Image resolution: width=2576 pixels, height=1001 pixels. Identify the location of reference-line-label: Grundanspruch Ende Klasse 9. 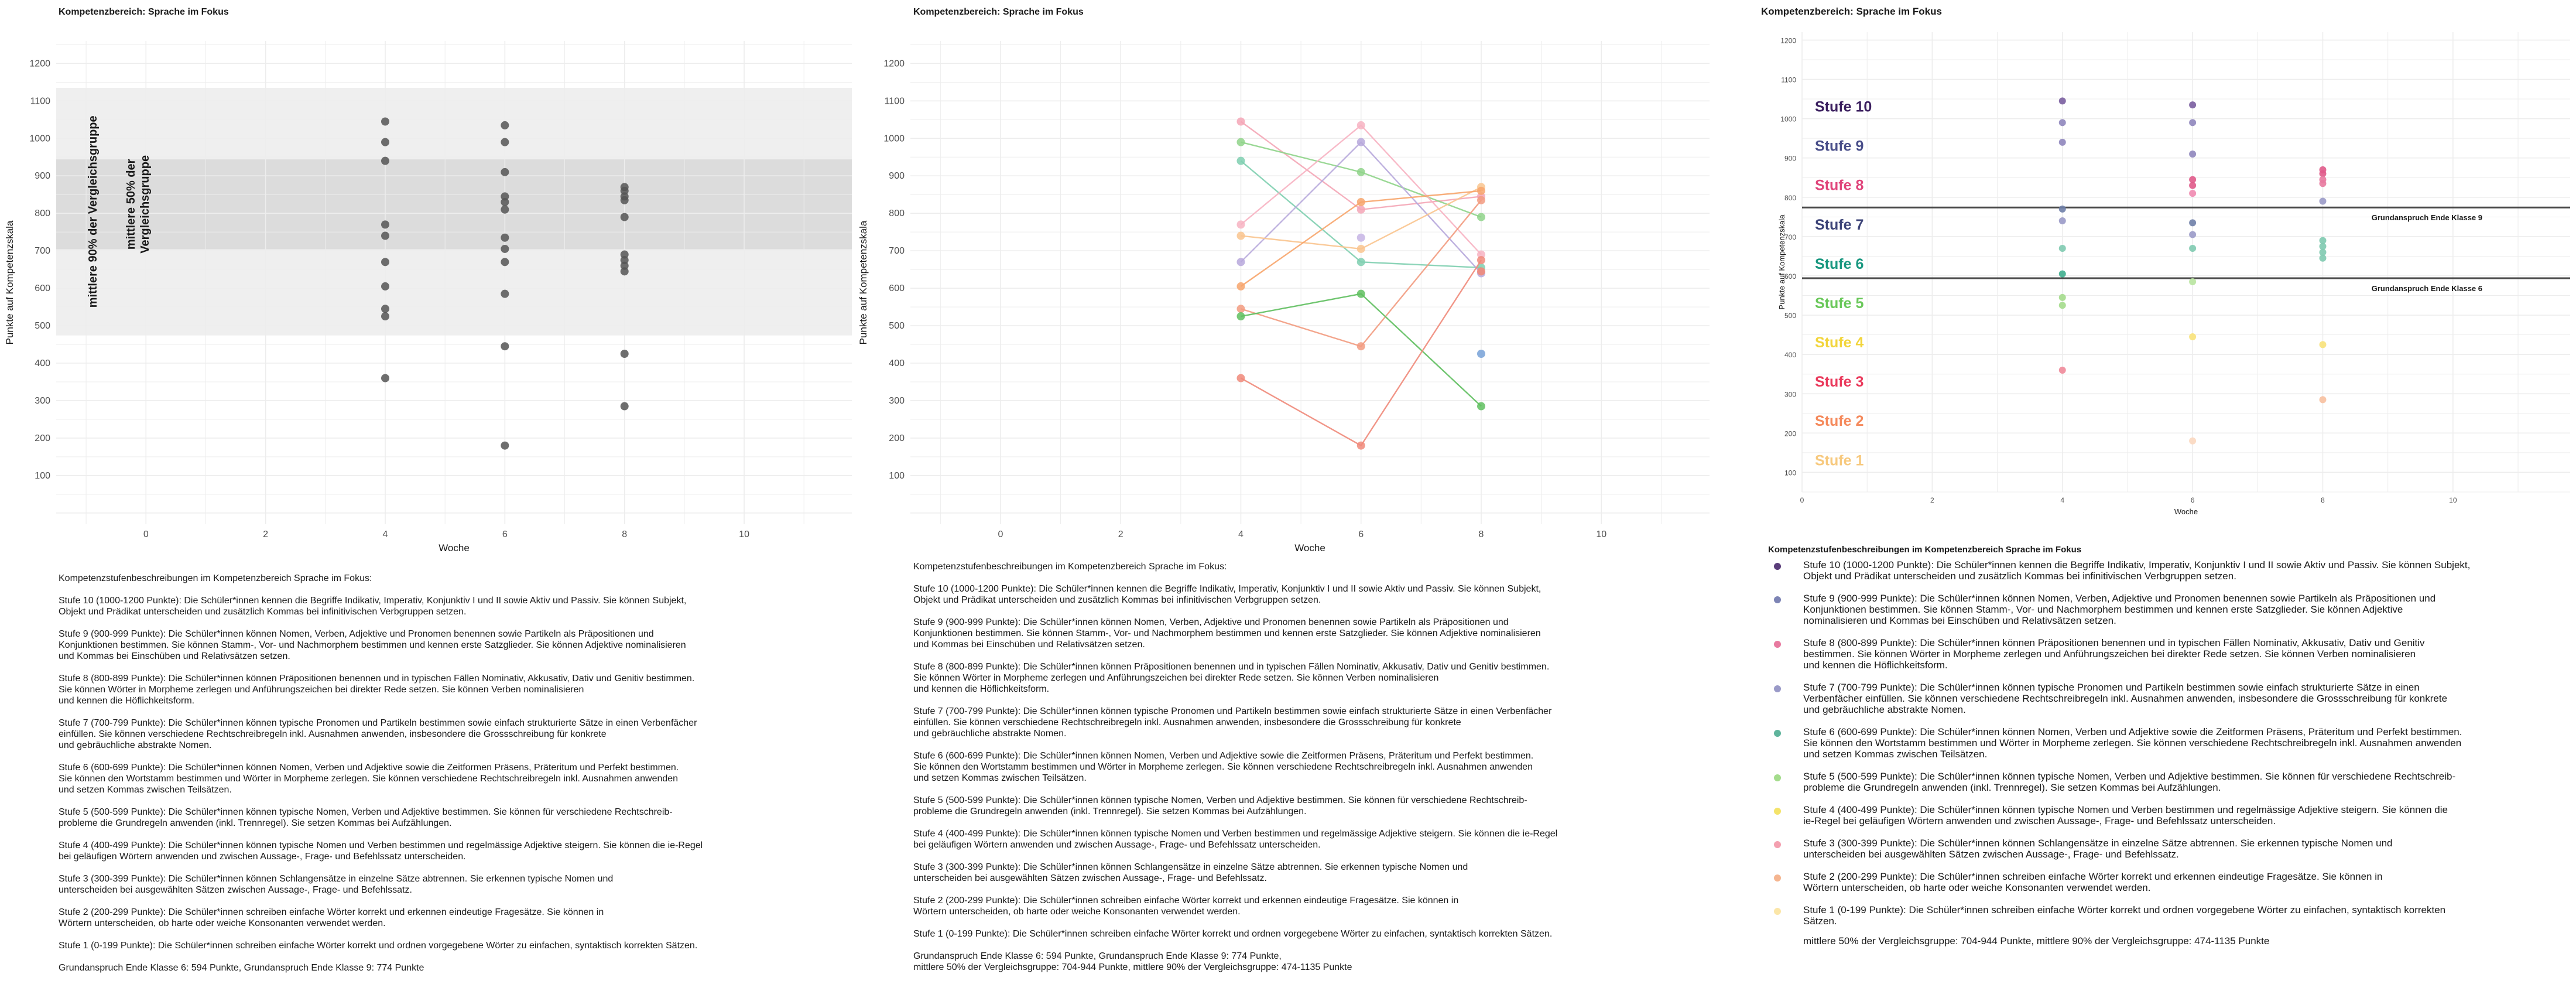
(2427, 217).